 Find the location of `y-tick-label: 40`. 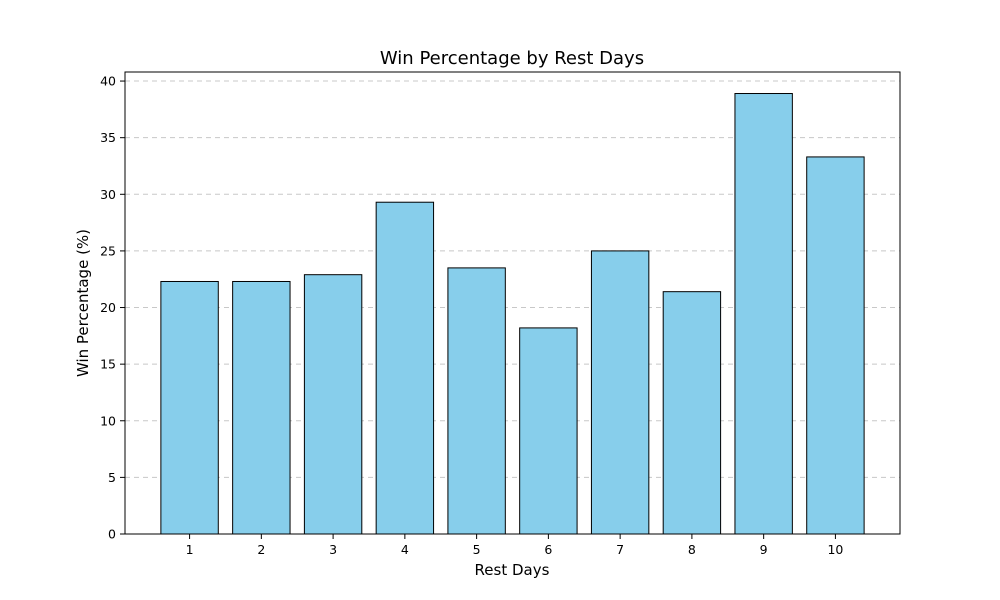

y-tick-label: 40 is located at coordinates (108, 81).